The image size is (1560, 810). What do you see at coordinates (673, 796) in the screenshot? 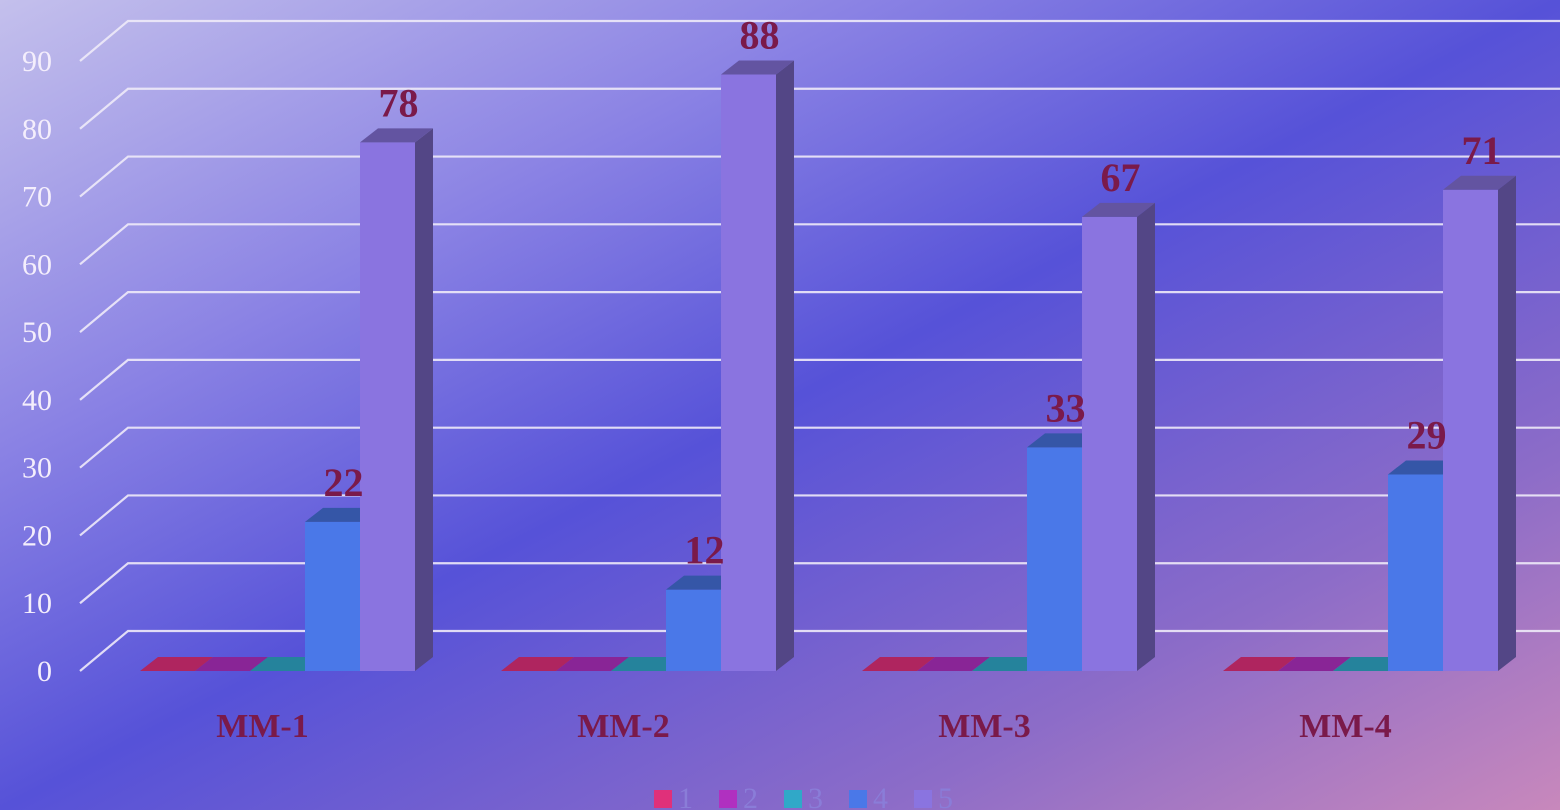
I see `legend-item-1: 1` at bounding box center [673, 796].